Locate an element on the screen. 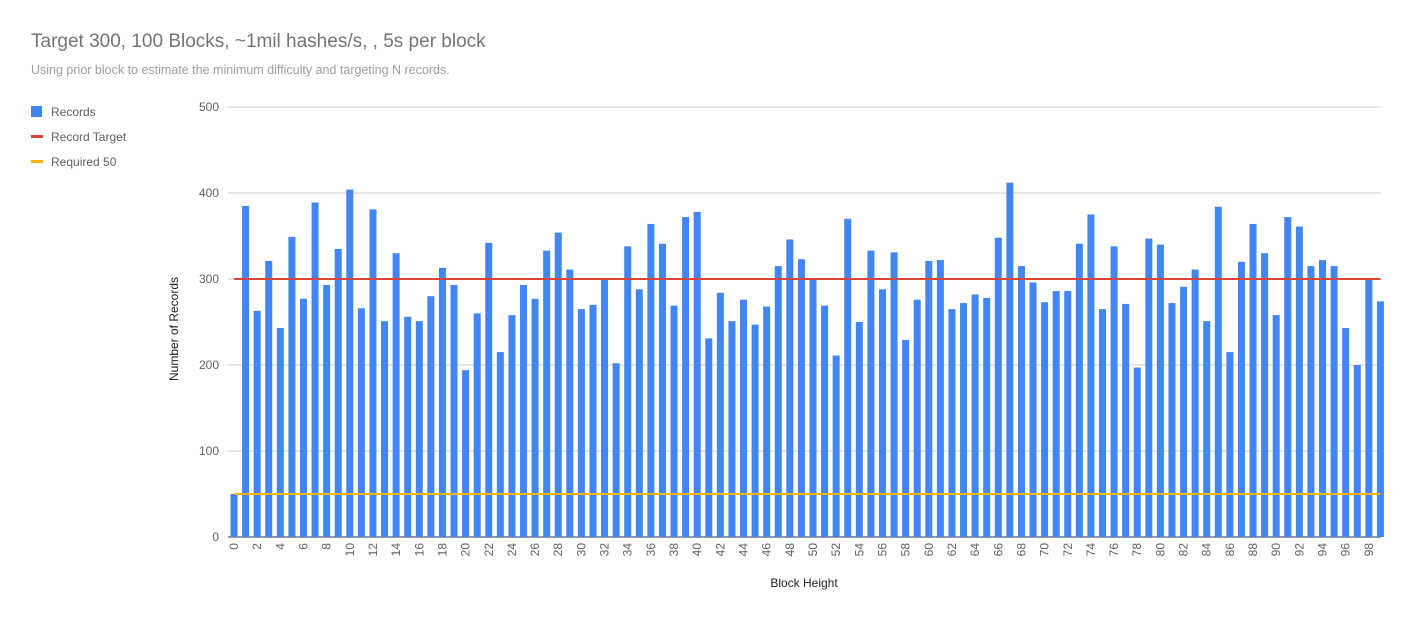 This screenshot has height=621, width=1413. legend-item-required-50: Required 50 is located at coordinates (78, 161).